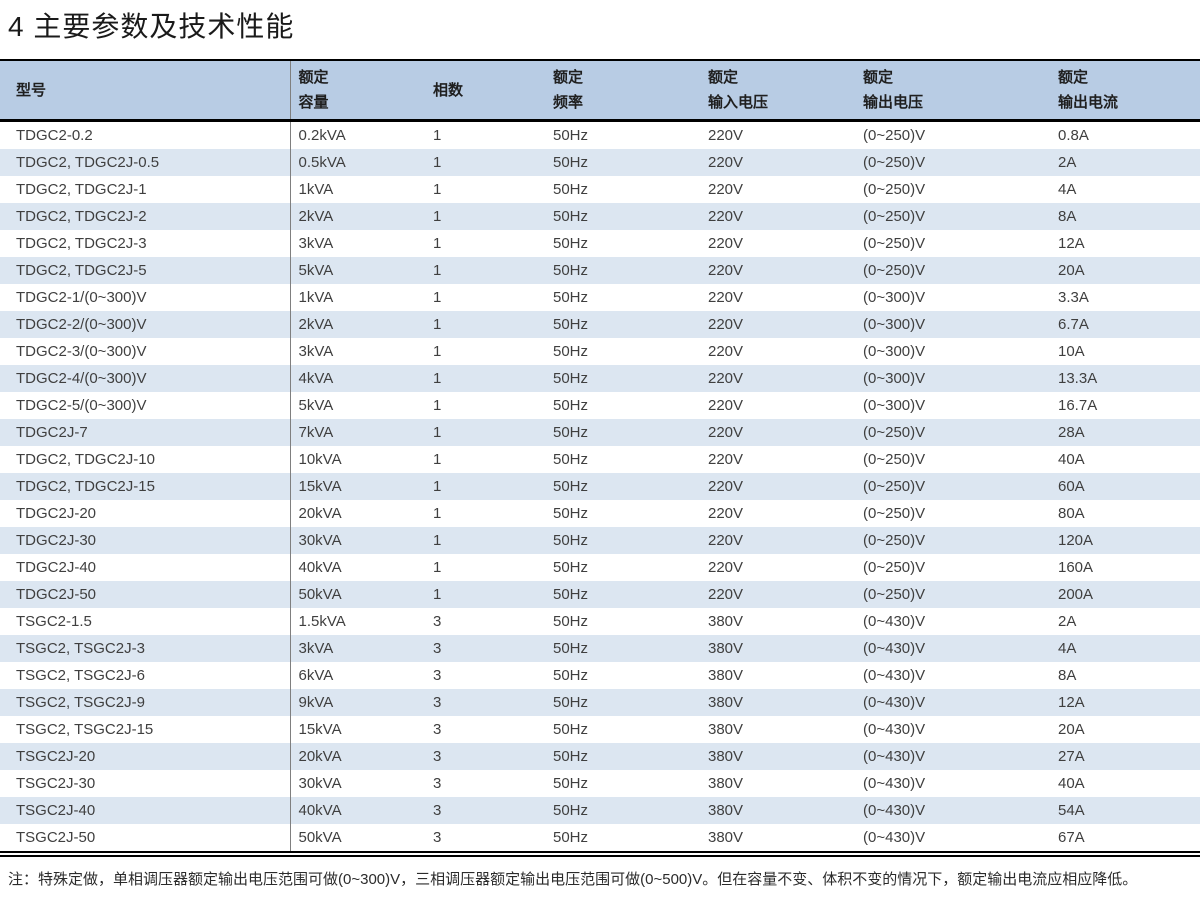 This screenshot has height=908, width=1200. I want to click on header-rated-output-voltage: 额定 输出电压, so click(952, 92).